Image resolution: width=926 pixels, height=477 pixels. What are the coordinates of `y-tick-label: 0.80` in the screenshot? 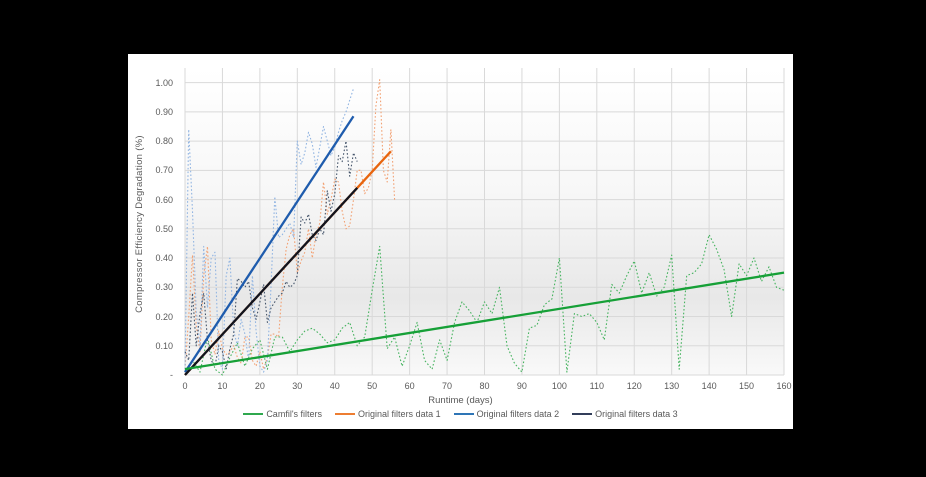 It's located at (164, 141).